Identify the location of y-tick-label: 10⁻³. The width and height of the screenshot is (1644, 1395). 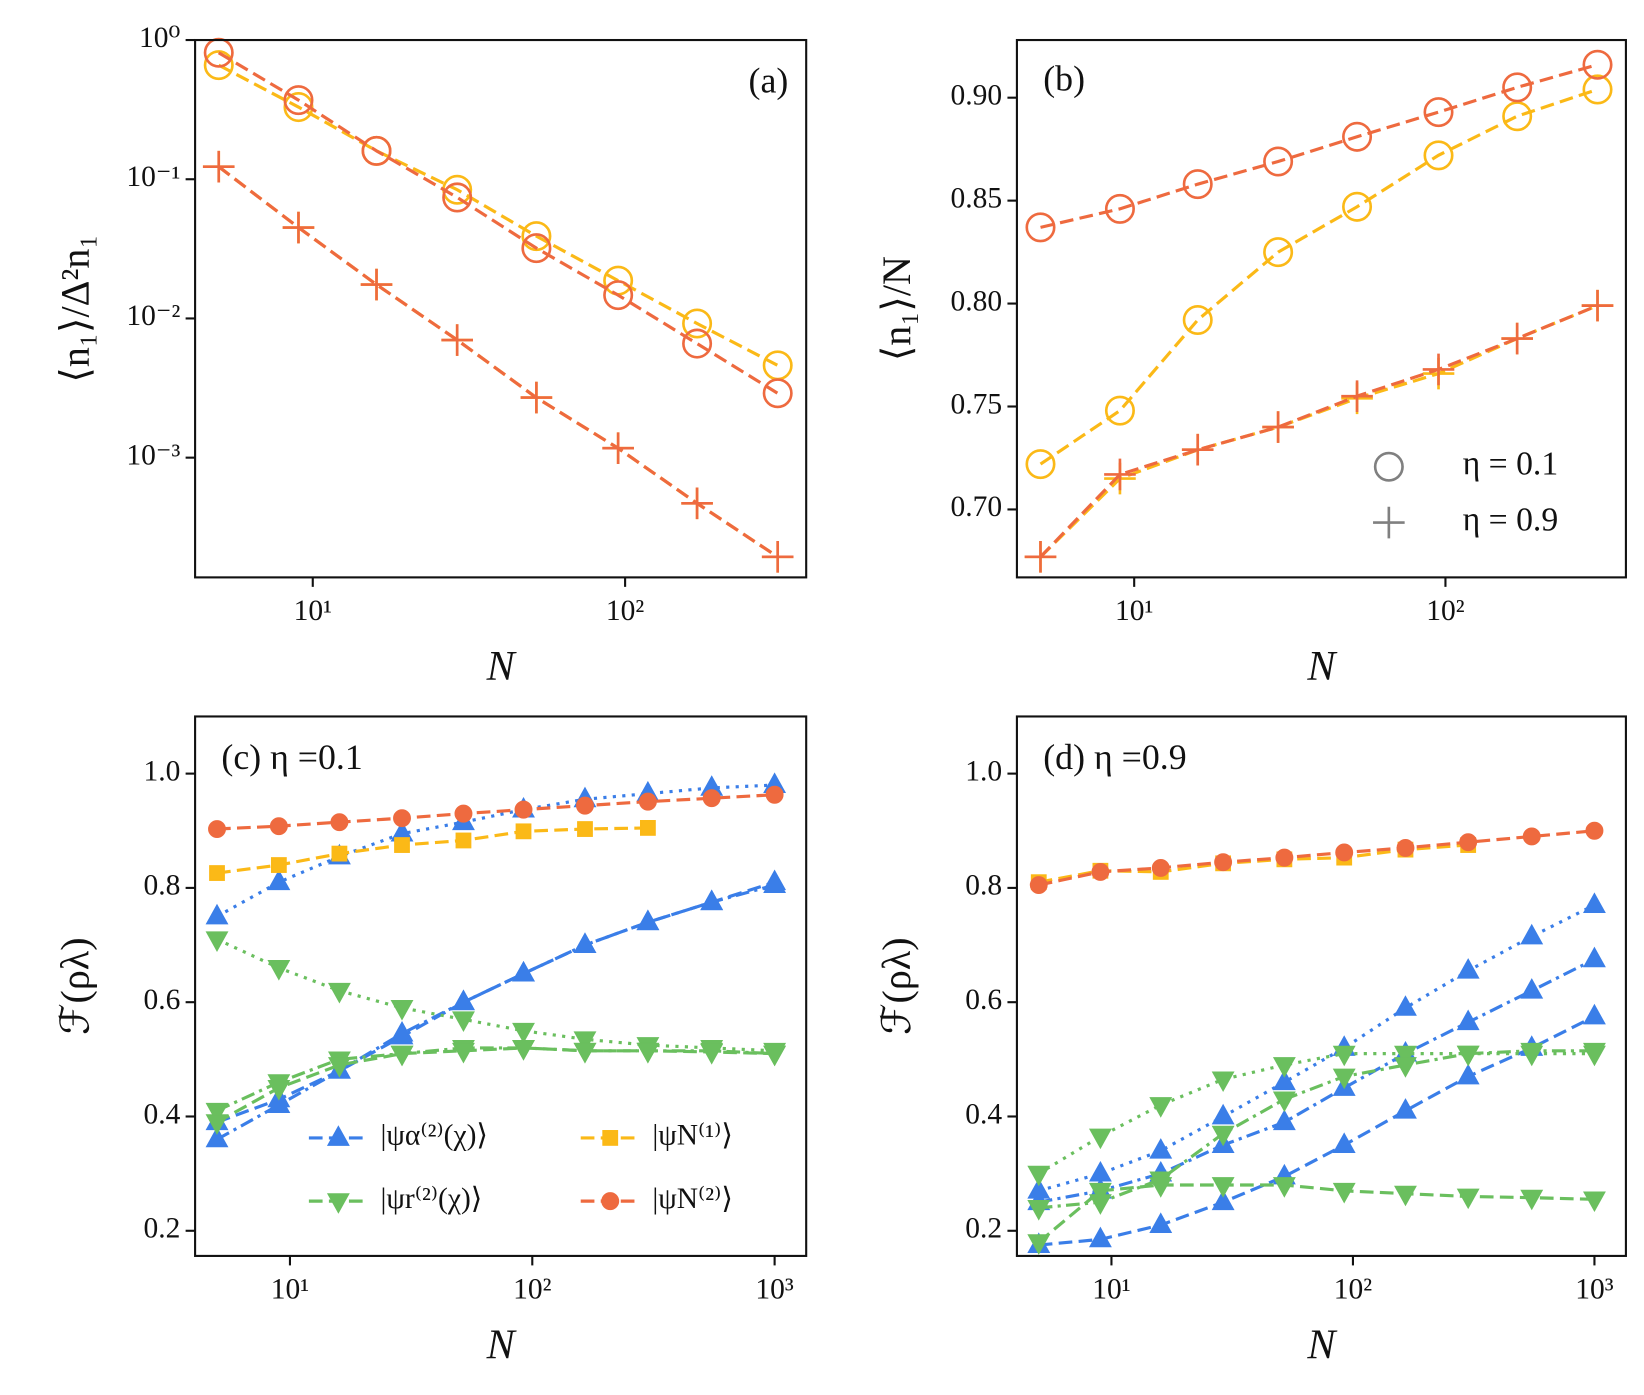
(153, 455).